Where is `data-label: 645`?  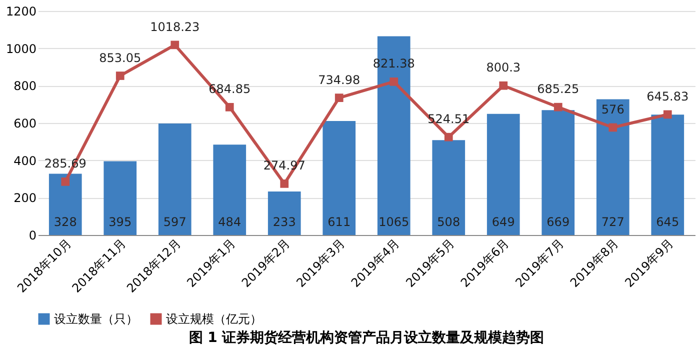 data-label: 645 is located at coordinates (668, 222).